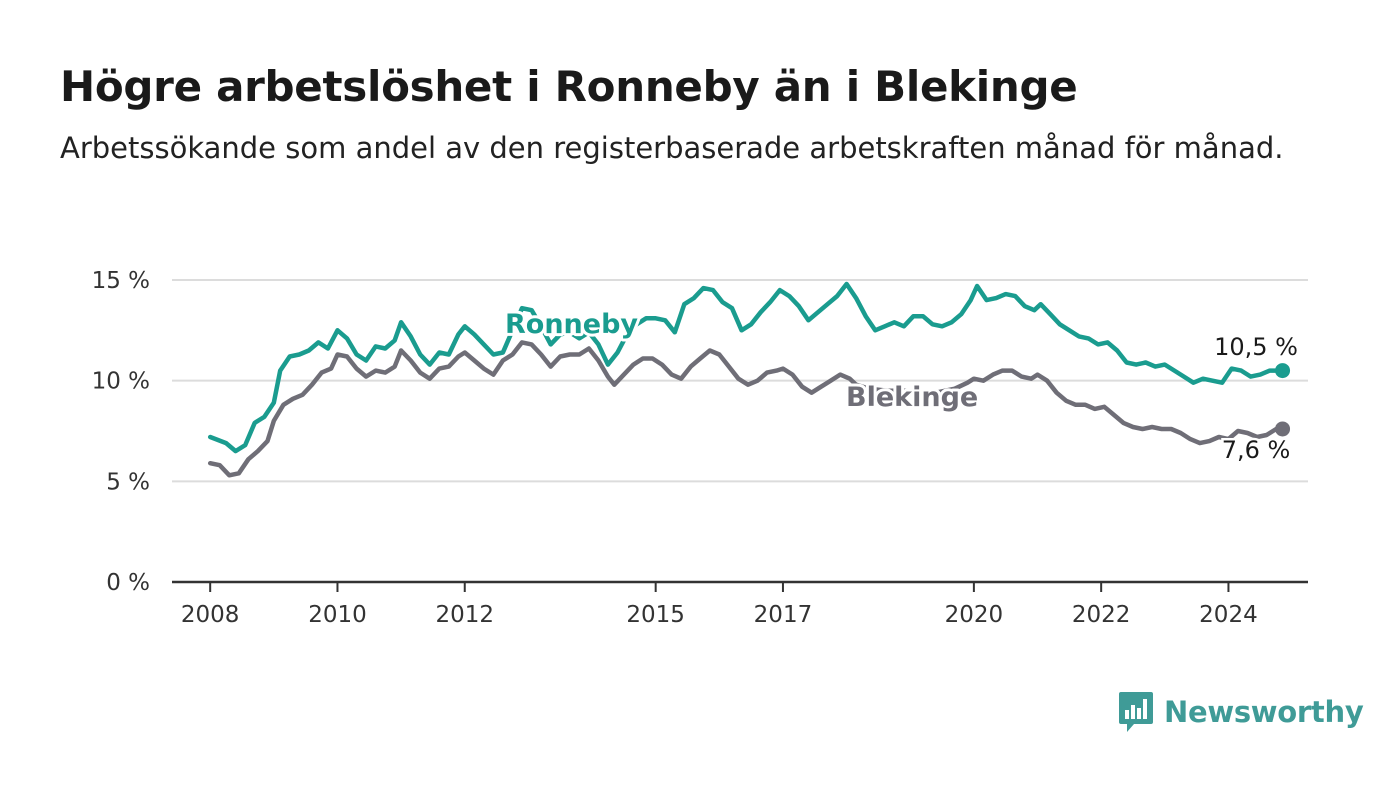  I want to click on y-tick-label: 0 %, so click(128, 583).